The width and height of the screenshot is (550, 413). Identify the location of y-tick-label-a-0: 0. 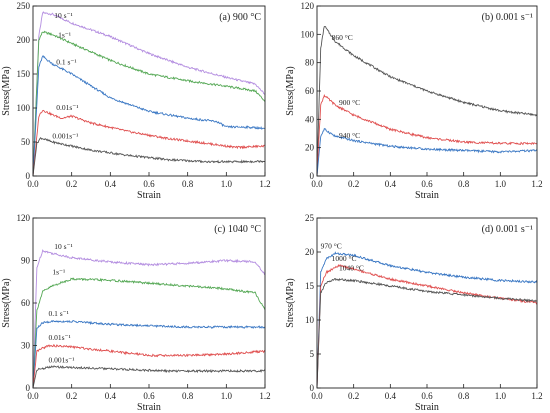
(28, 176).